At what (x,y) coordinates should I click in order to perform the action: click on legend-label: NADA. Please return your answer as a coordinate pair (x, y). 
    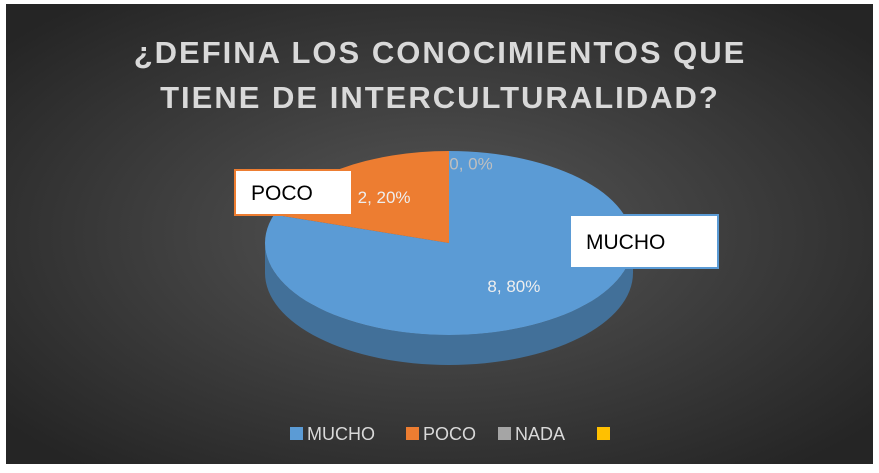
    Looking at the image, I should click on (540, 434).